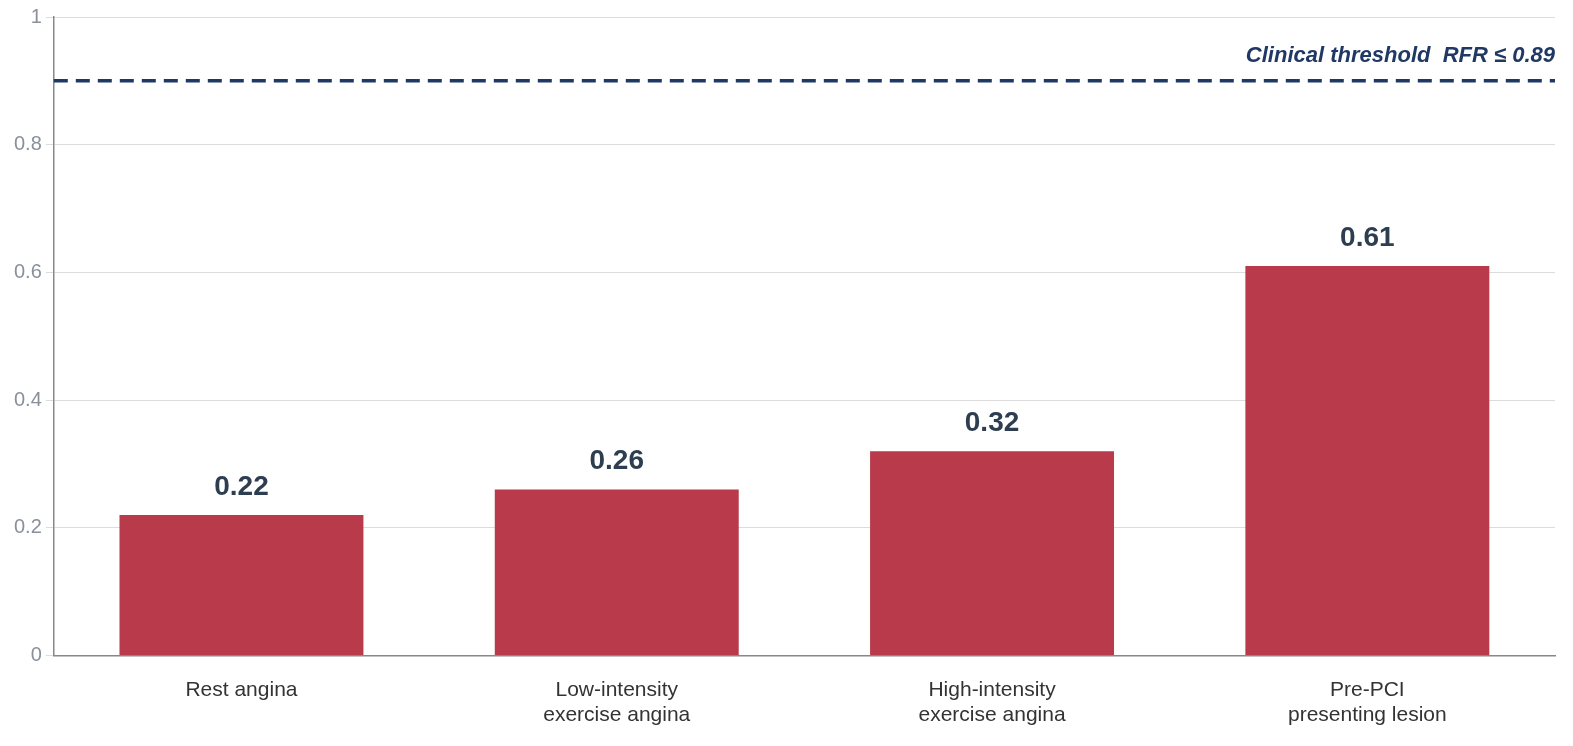  Describe the element at coordinates (1367, 236) in the screenshot. I see `data-label: 0.61` at that location.